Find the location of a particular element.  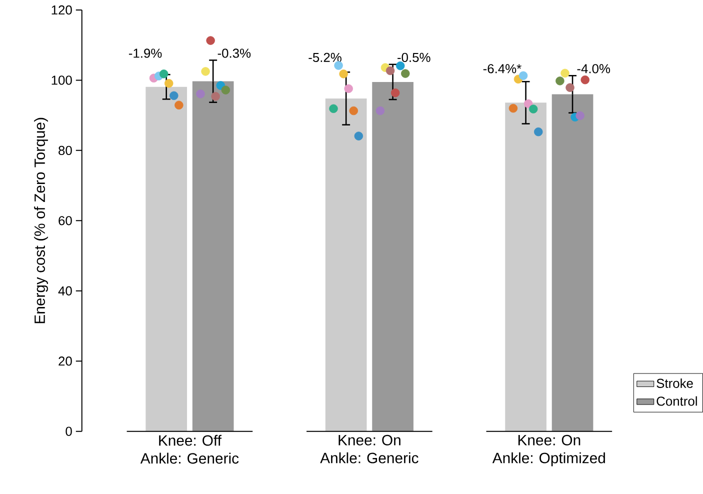

annotation: -1.9% is located at coordinates (145, 53).